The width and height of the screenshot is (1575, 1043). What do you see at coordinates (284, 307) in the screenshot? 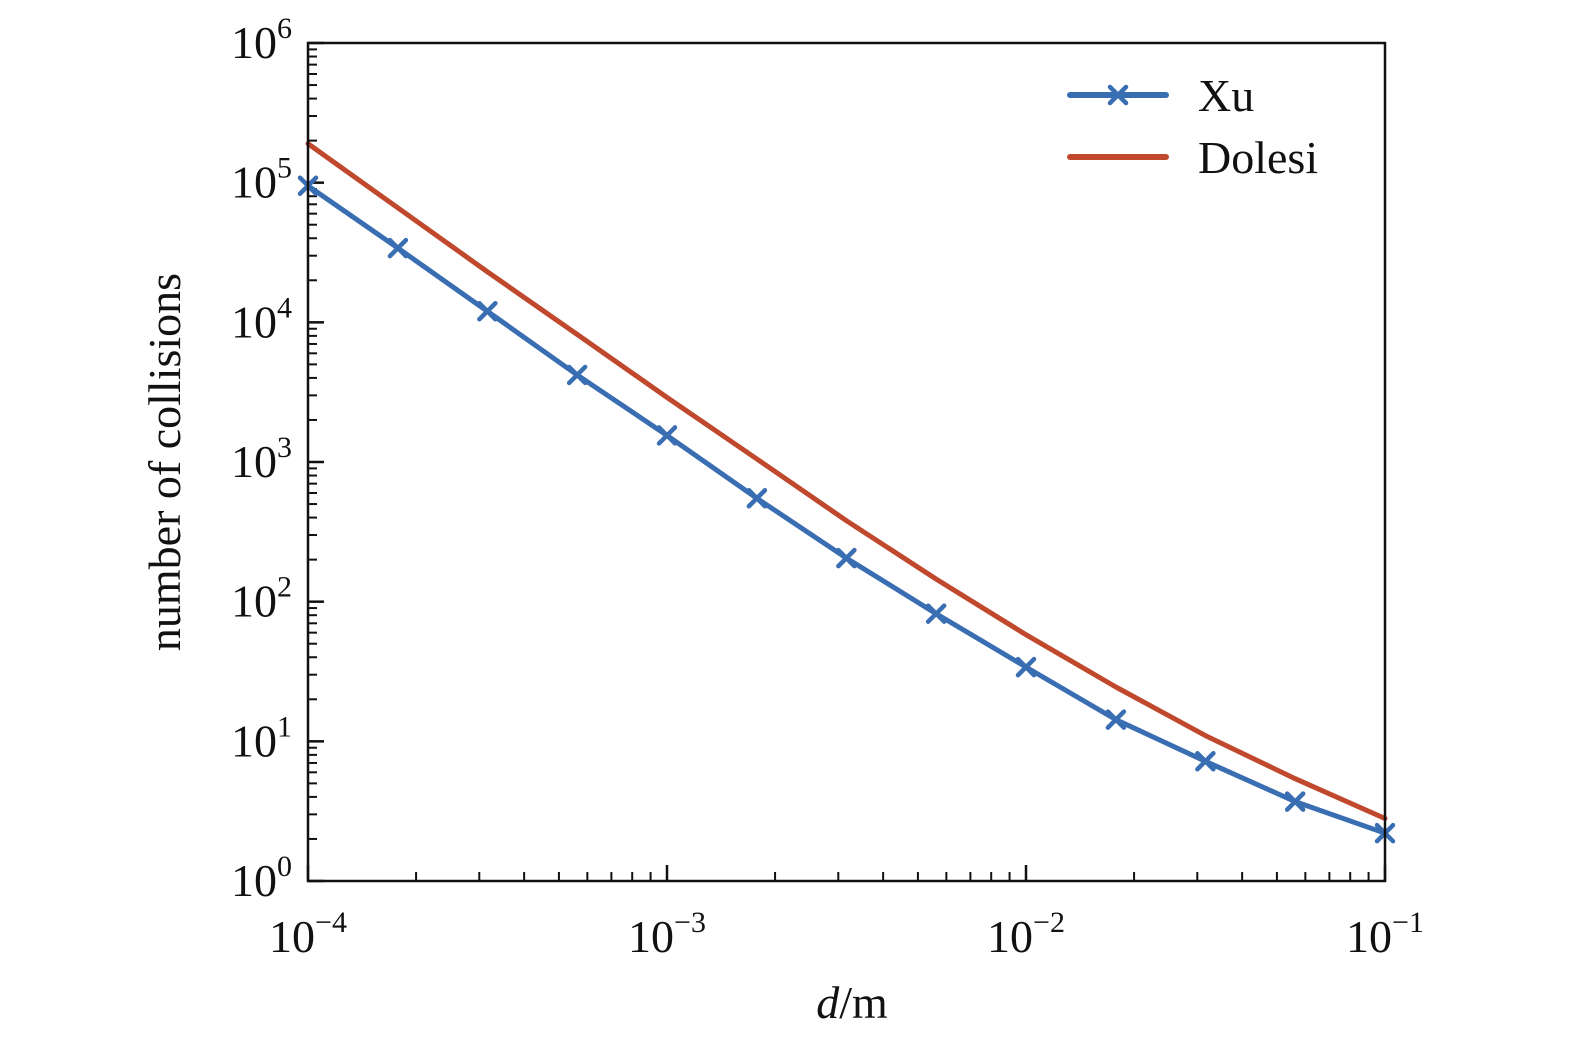
I see `y-tick-exponent: 4` at bounding box center [284, 307].